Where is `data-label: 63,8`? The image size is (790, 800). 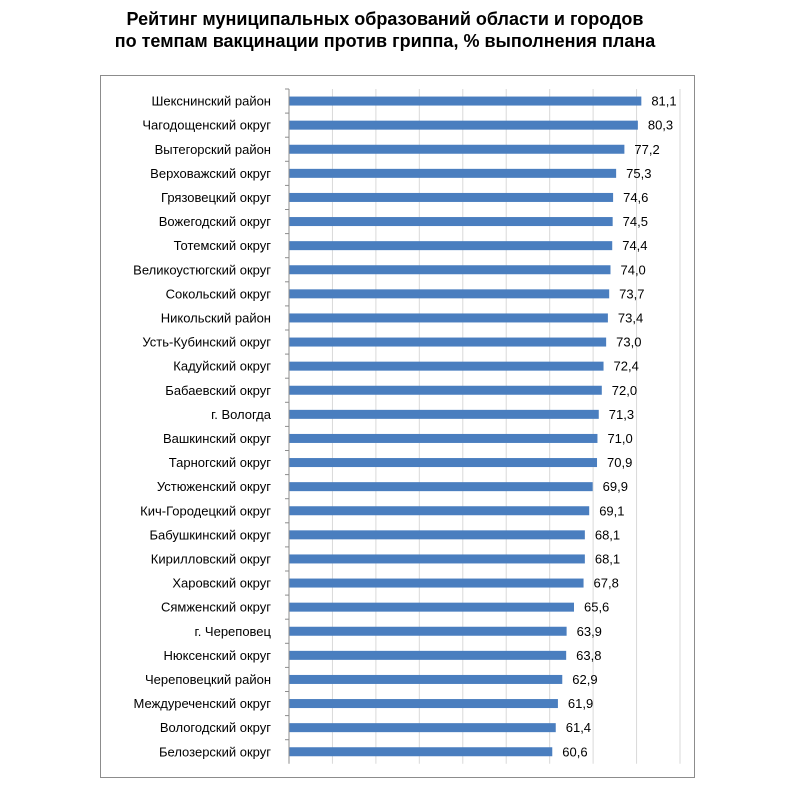 data-label: 63,8 is located at coordinates (588, 655).